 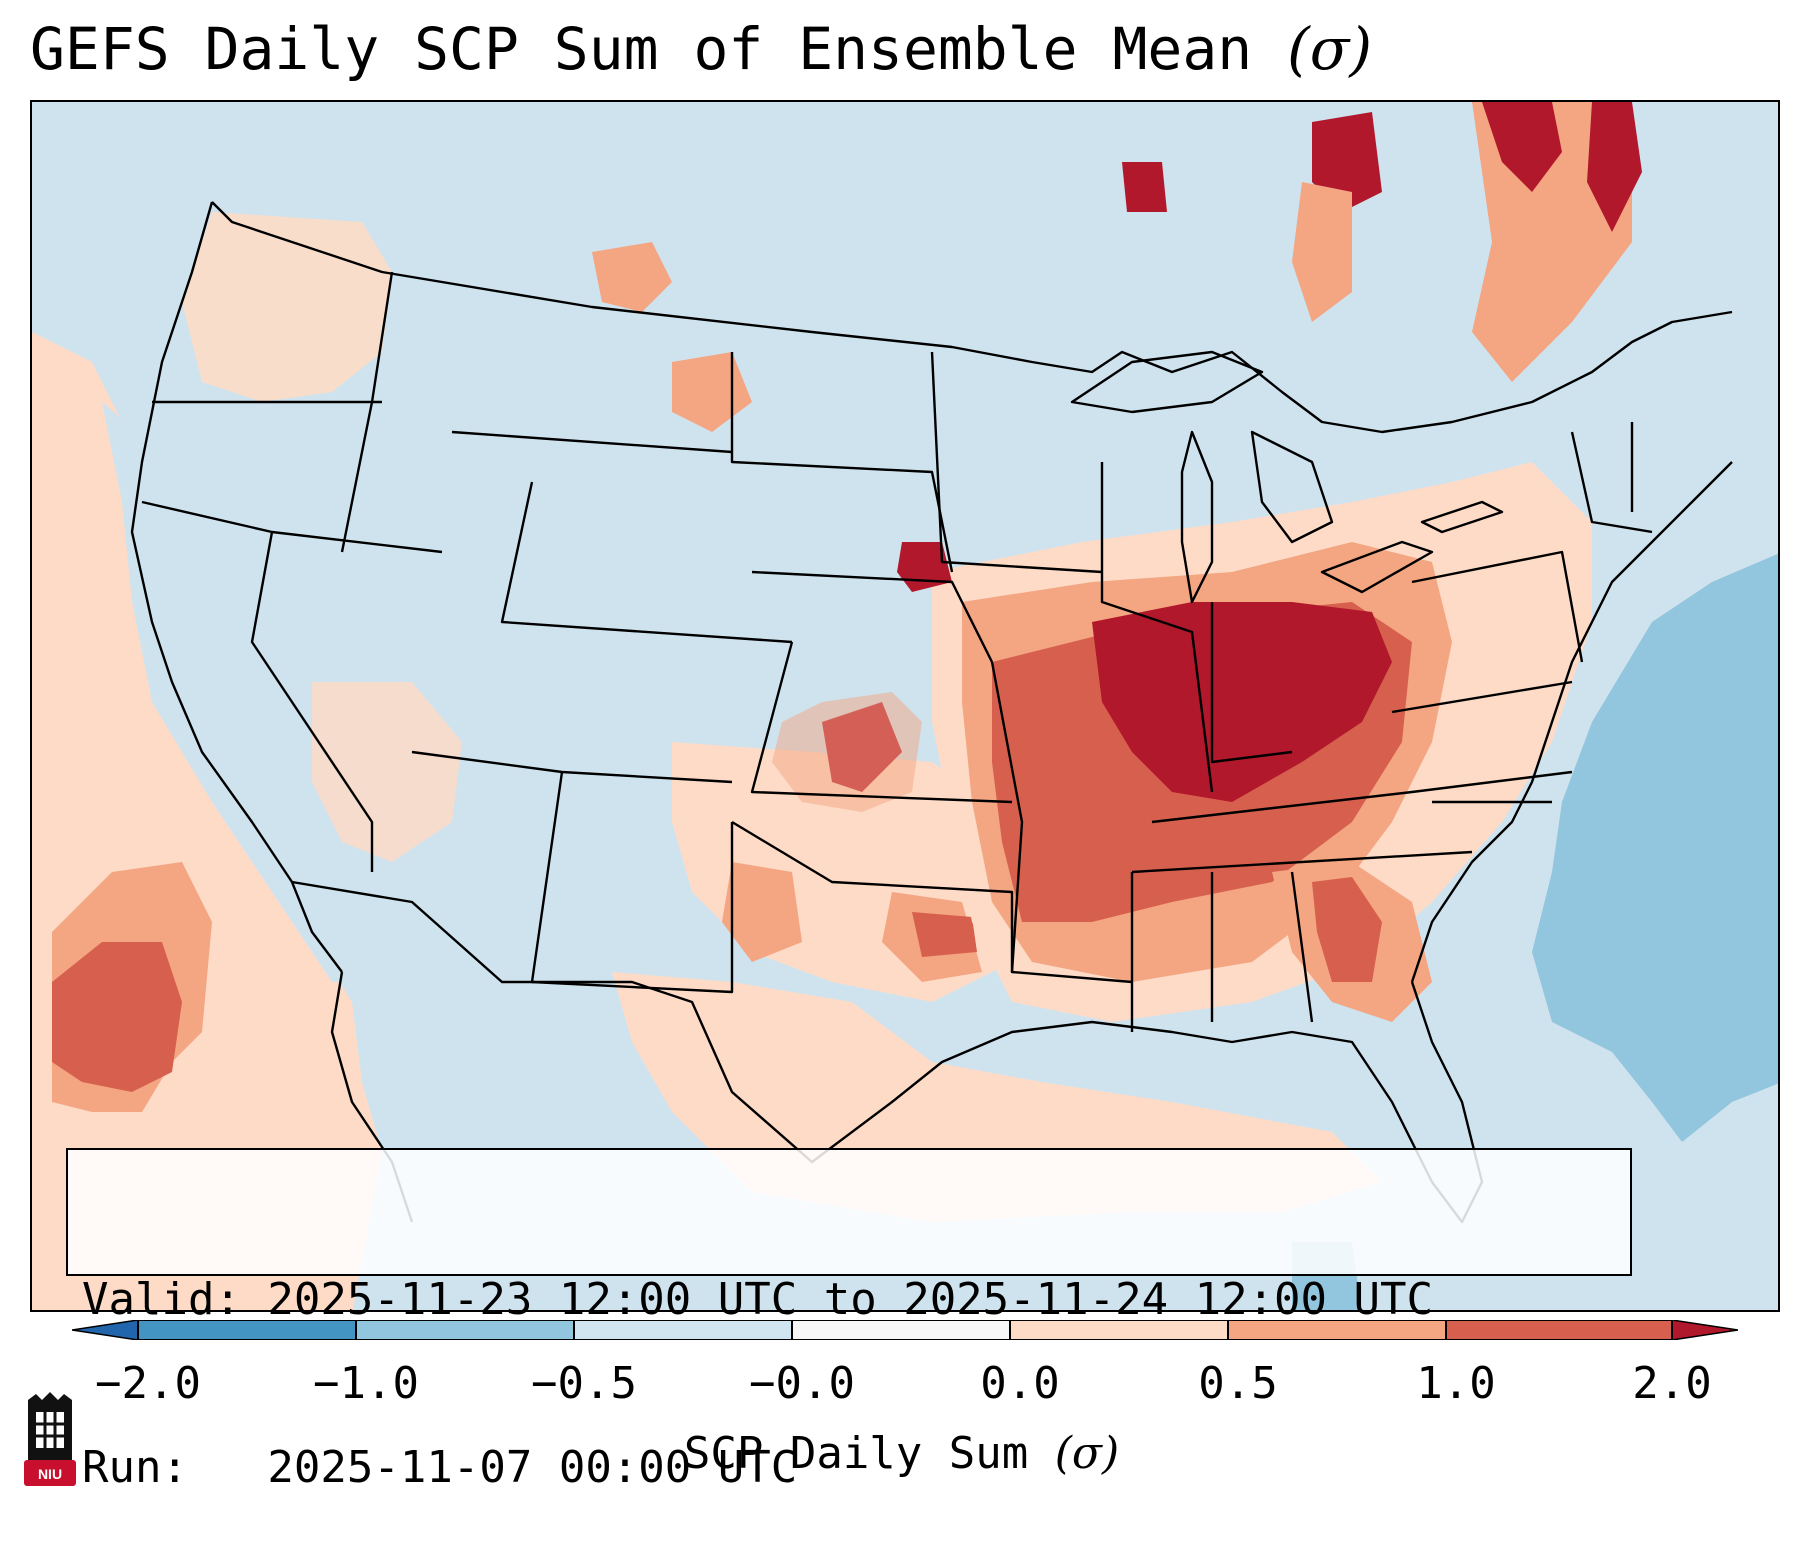 I want to click on us-canada-border, so click(x=972, y=317).